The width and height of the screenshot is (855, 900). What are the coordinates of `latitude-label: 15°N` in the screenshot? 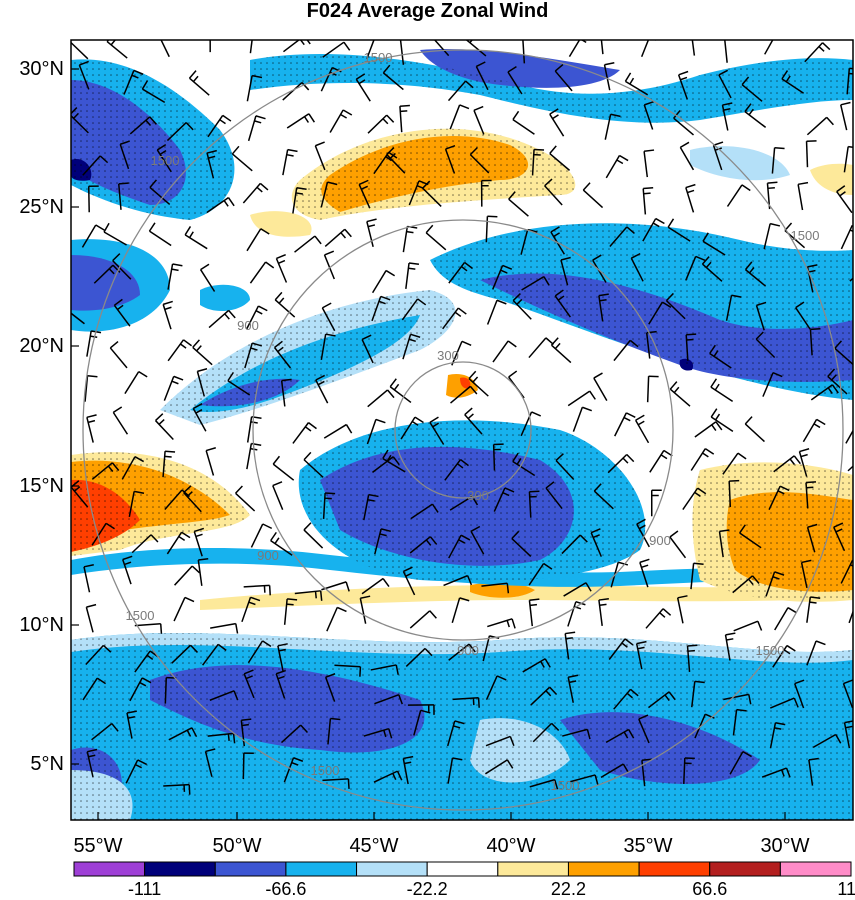 It's located at (41, 486).